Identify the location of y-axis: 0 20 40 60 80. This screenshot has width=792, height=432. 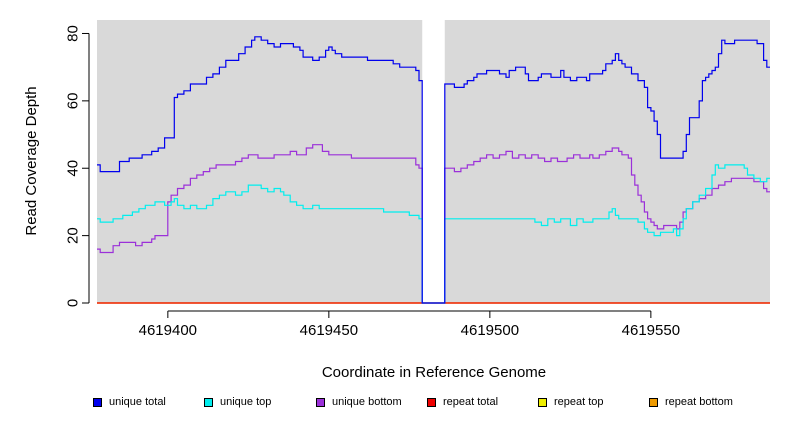
(77, 166).